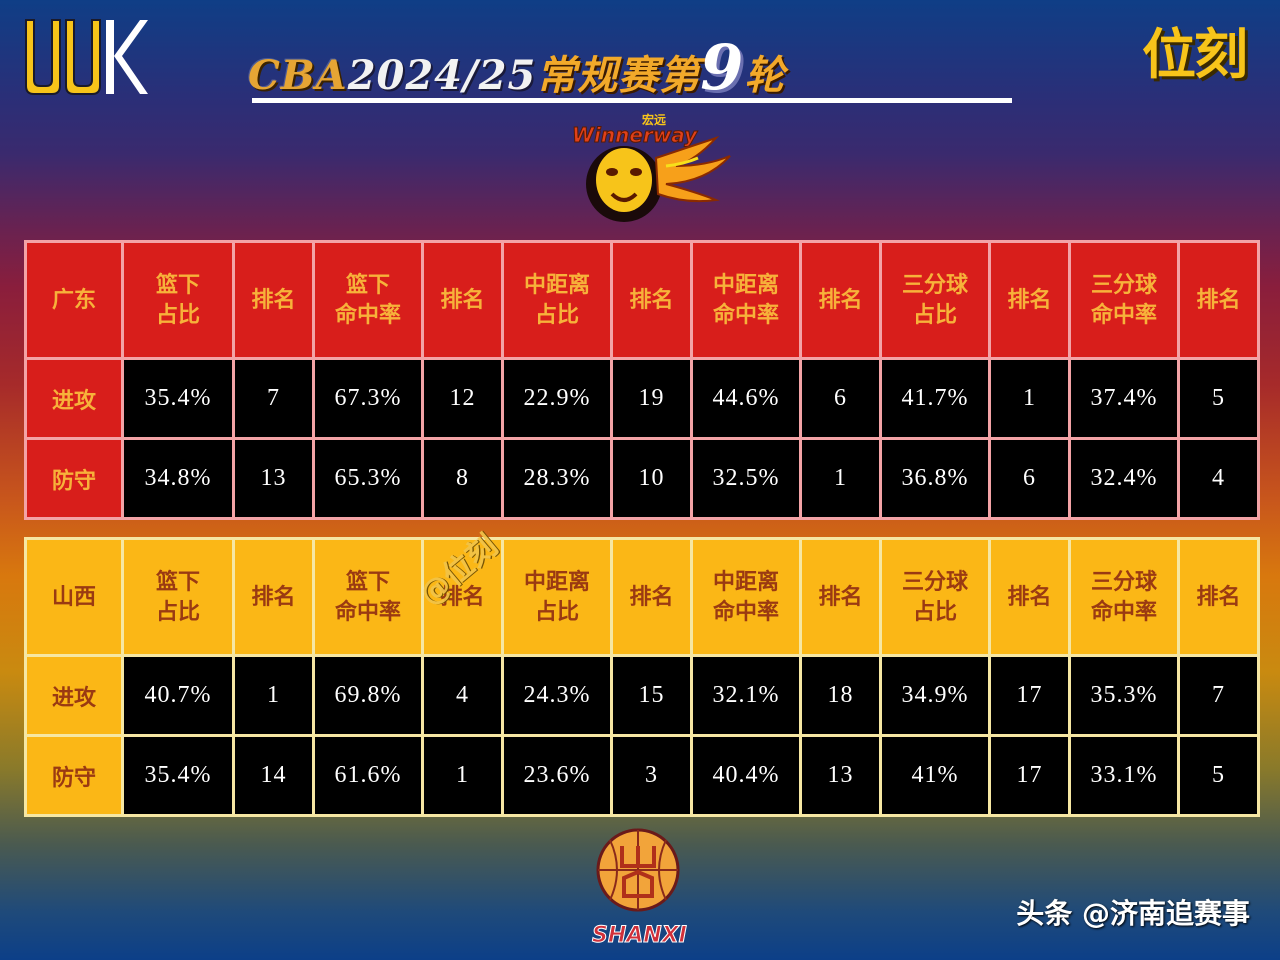  What do you see at coordinates (765, 76) in the screenshot?
I see `title-round-suffix: 轮` at bounding box center [765, 76].